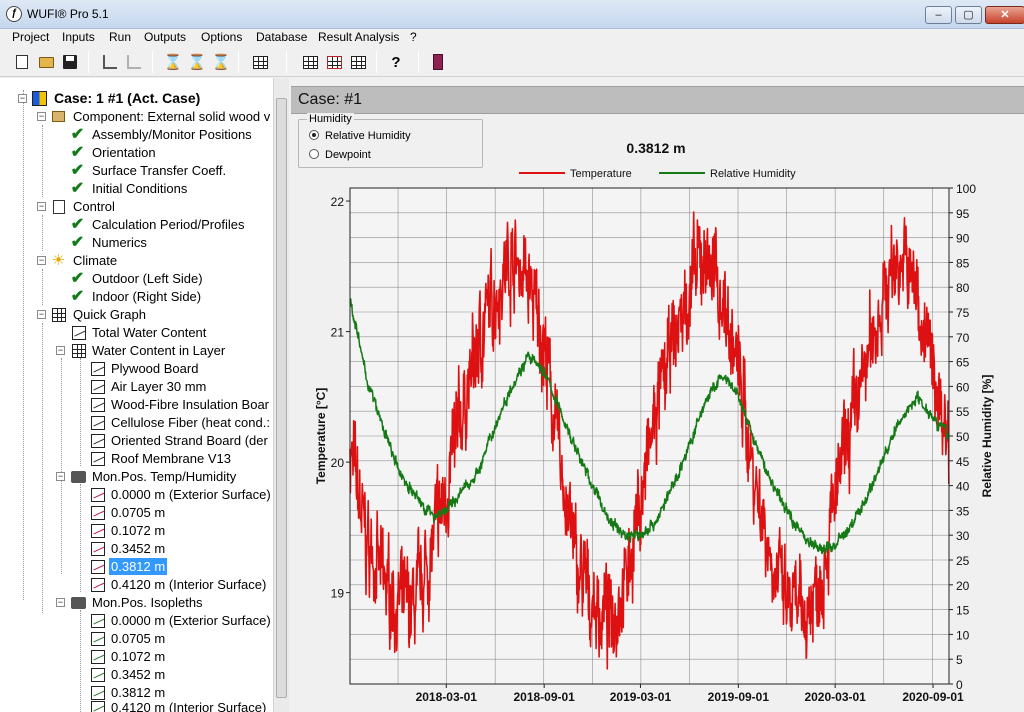 The image size is (1024, 712). Describe the element at coordinates (144, 548) in the screenshot. I see `tree-monpos-temp-item: 0.3452 m` at that location.